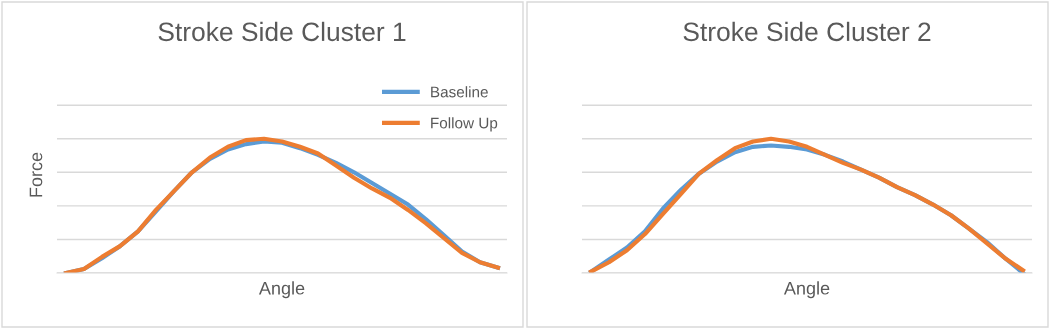 Image resolution: width=1050 pixels, height=329 pixels. Describe the element at coordinates (464, 124) in the screenshot. I see `legend-label: Follow Up` at that location.